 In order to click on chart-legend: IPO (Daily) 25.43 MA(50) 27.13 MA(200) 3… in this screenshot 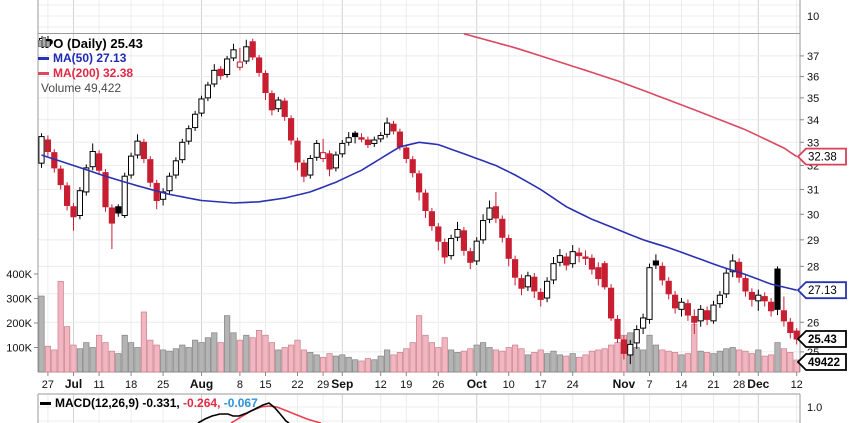, I will do `click(90, 66)`.